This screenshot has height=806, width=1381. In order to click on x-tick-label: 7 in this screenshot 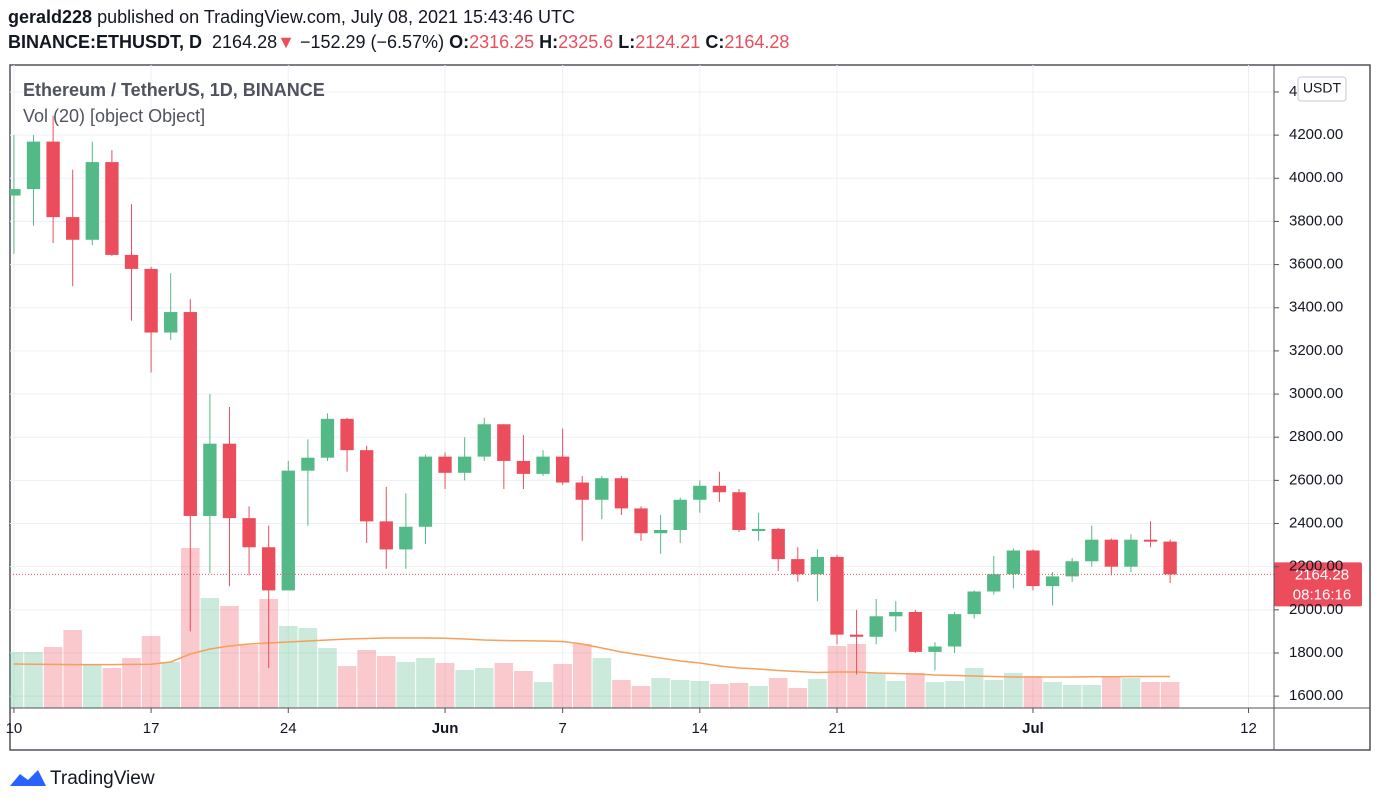, I will do `click(562, 728)`.